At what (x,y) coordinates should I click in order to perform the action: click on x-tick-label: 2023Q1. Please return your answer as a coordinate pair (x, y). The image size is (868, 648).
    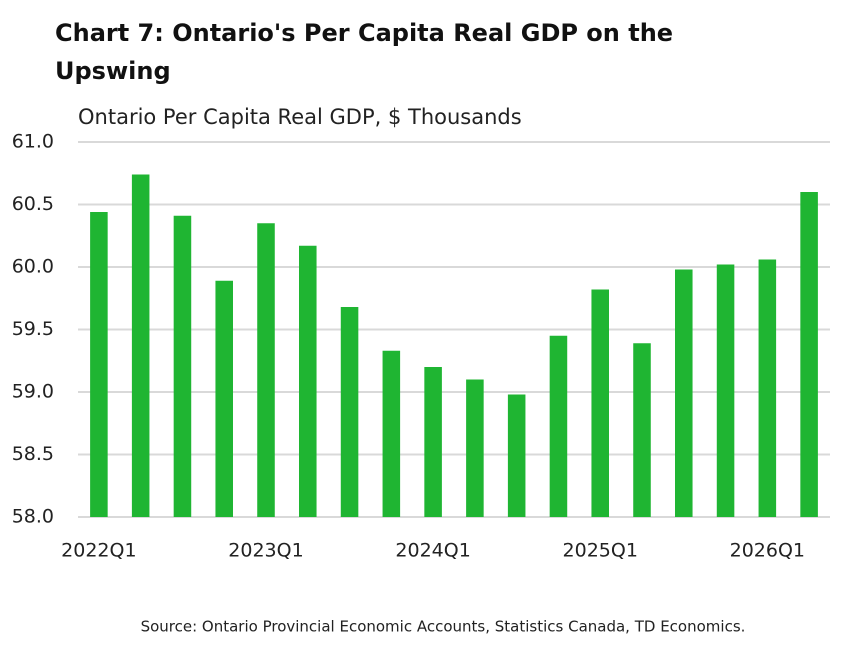
    Looking at the image, I should click on (265, 551).